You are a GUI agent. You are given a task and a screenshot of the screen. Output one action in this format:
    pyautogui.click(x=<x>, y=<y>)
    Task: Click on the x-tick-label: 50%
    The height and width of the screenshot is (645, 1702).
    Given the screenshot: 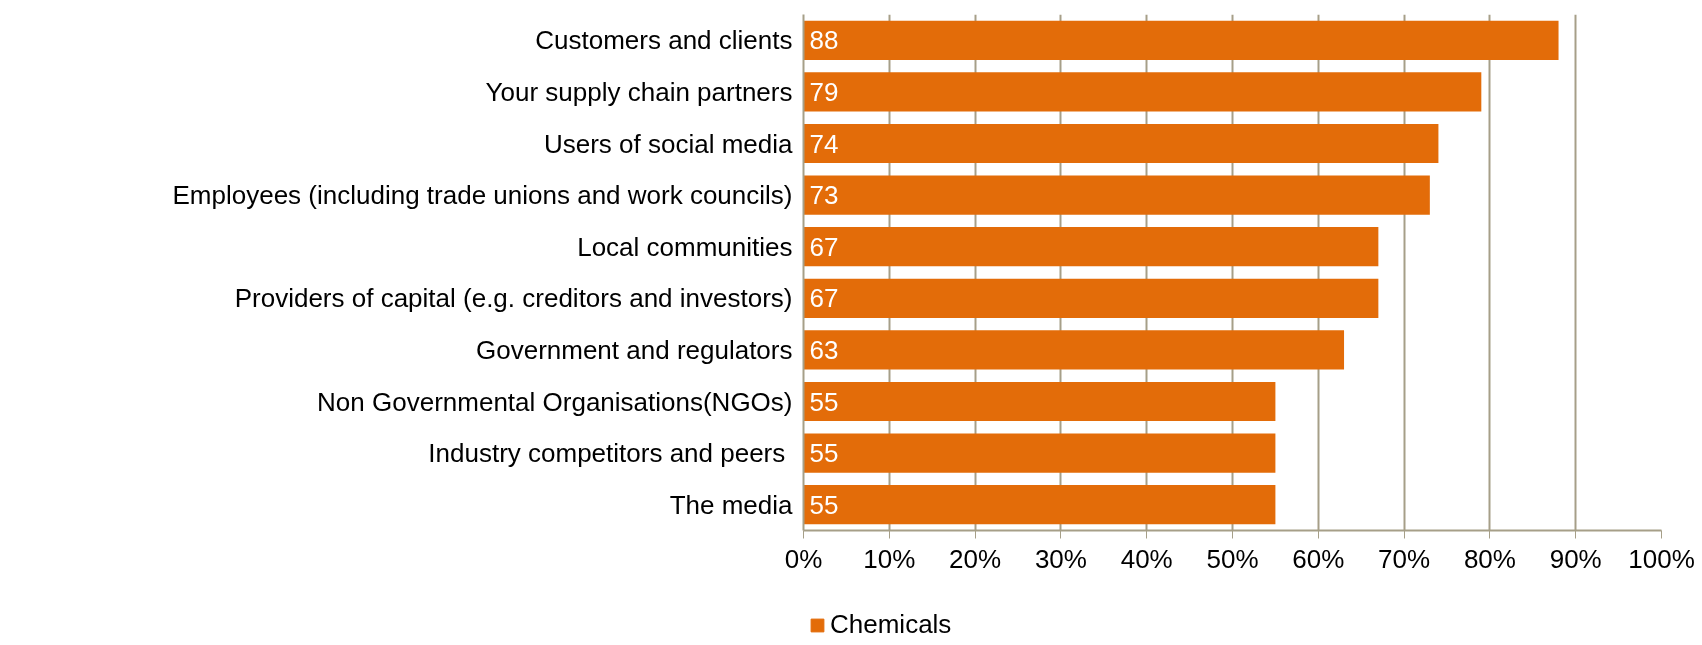 What is the action you would take?
    pyautogui.click(x=1232, y=558)
    